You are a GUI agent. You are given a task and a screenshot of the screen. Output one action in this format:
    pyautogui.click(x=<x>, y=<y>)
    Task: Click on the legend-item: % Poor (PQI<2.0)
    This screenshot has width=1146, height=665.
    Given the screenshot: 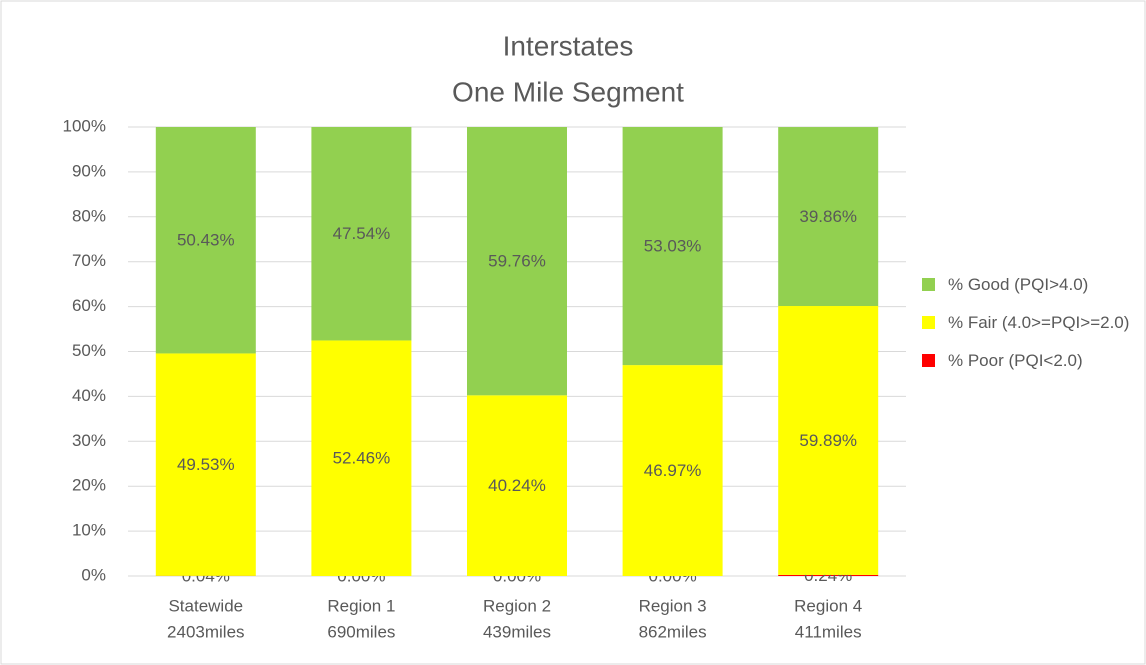 What is the action you would take?
    pyautogui.click(x=1029, y=360)
    